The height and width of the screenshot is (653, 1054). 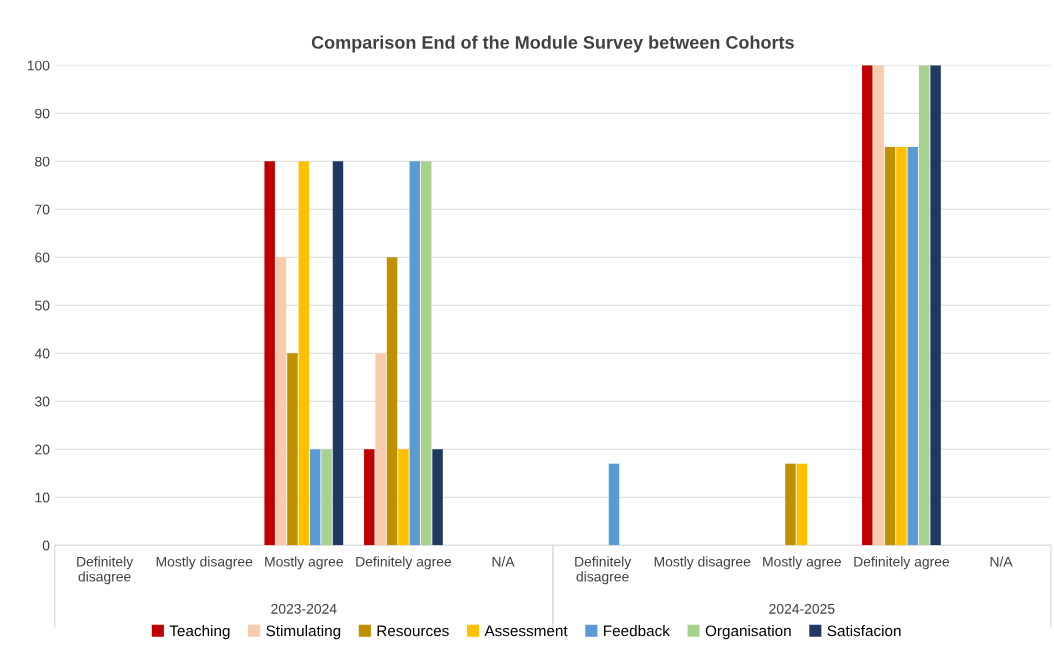 What do you see at coordinates (46, 545) in the screenshot?
I see `y-tick-label: 0` at bounding box center [46, 545].